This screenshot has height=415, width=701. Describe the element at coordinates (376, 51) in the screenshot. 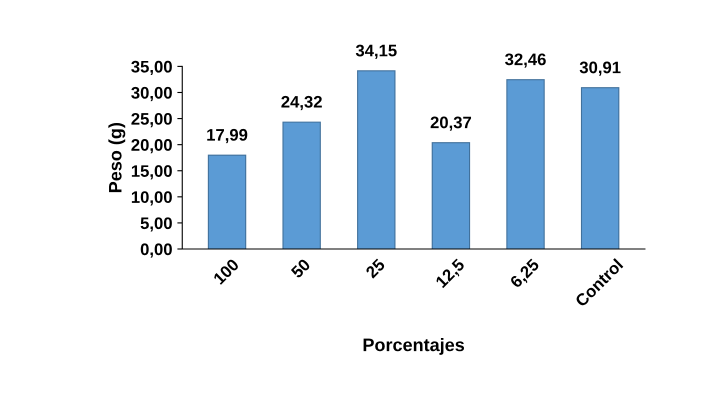

I see `data-label: 34,15` at that location.